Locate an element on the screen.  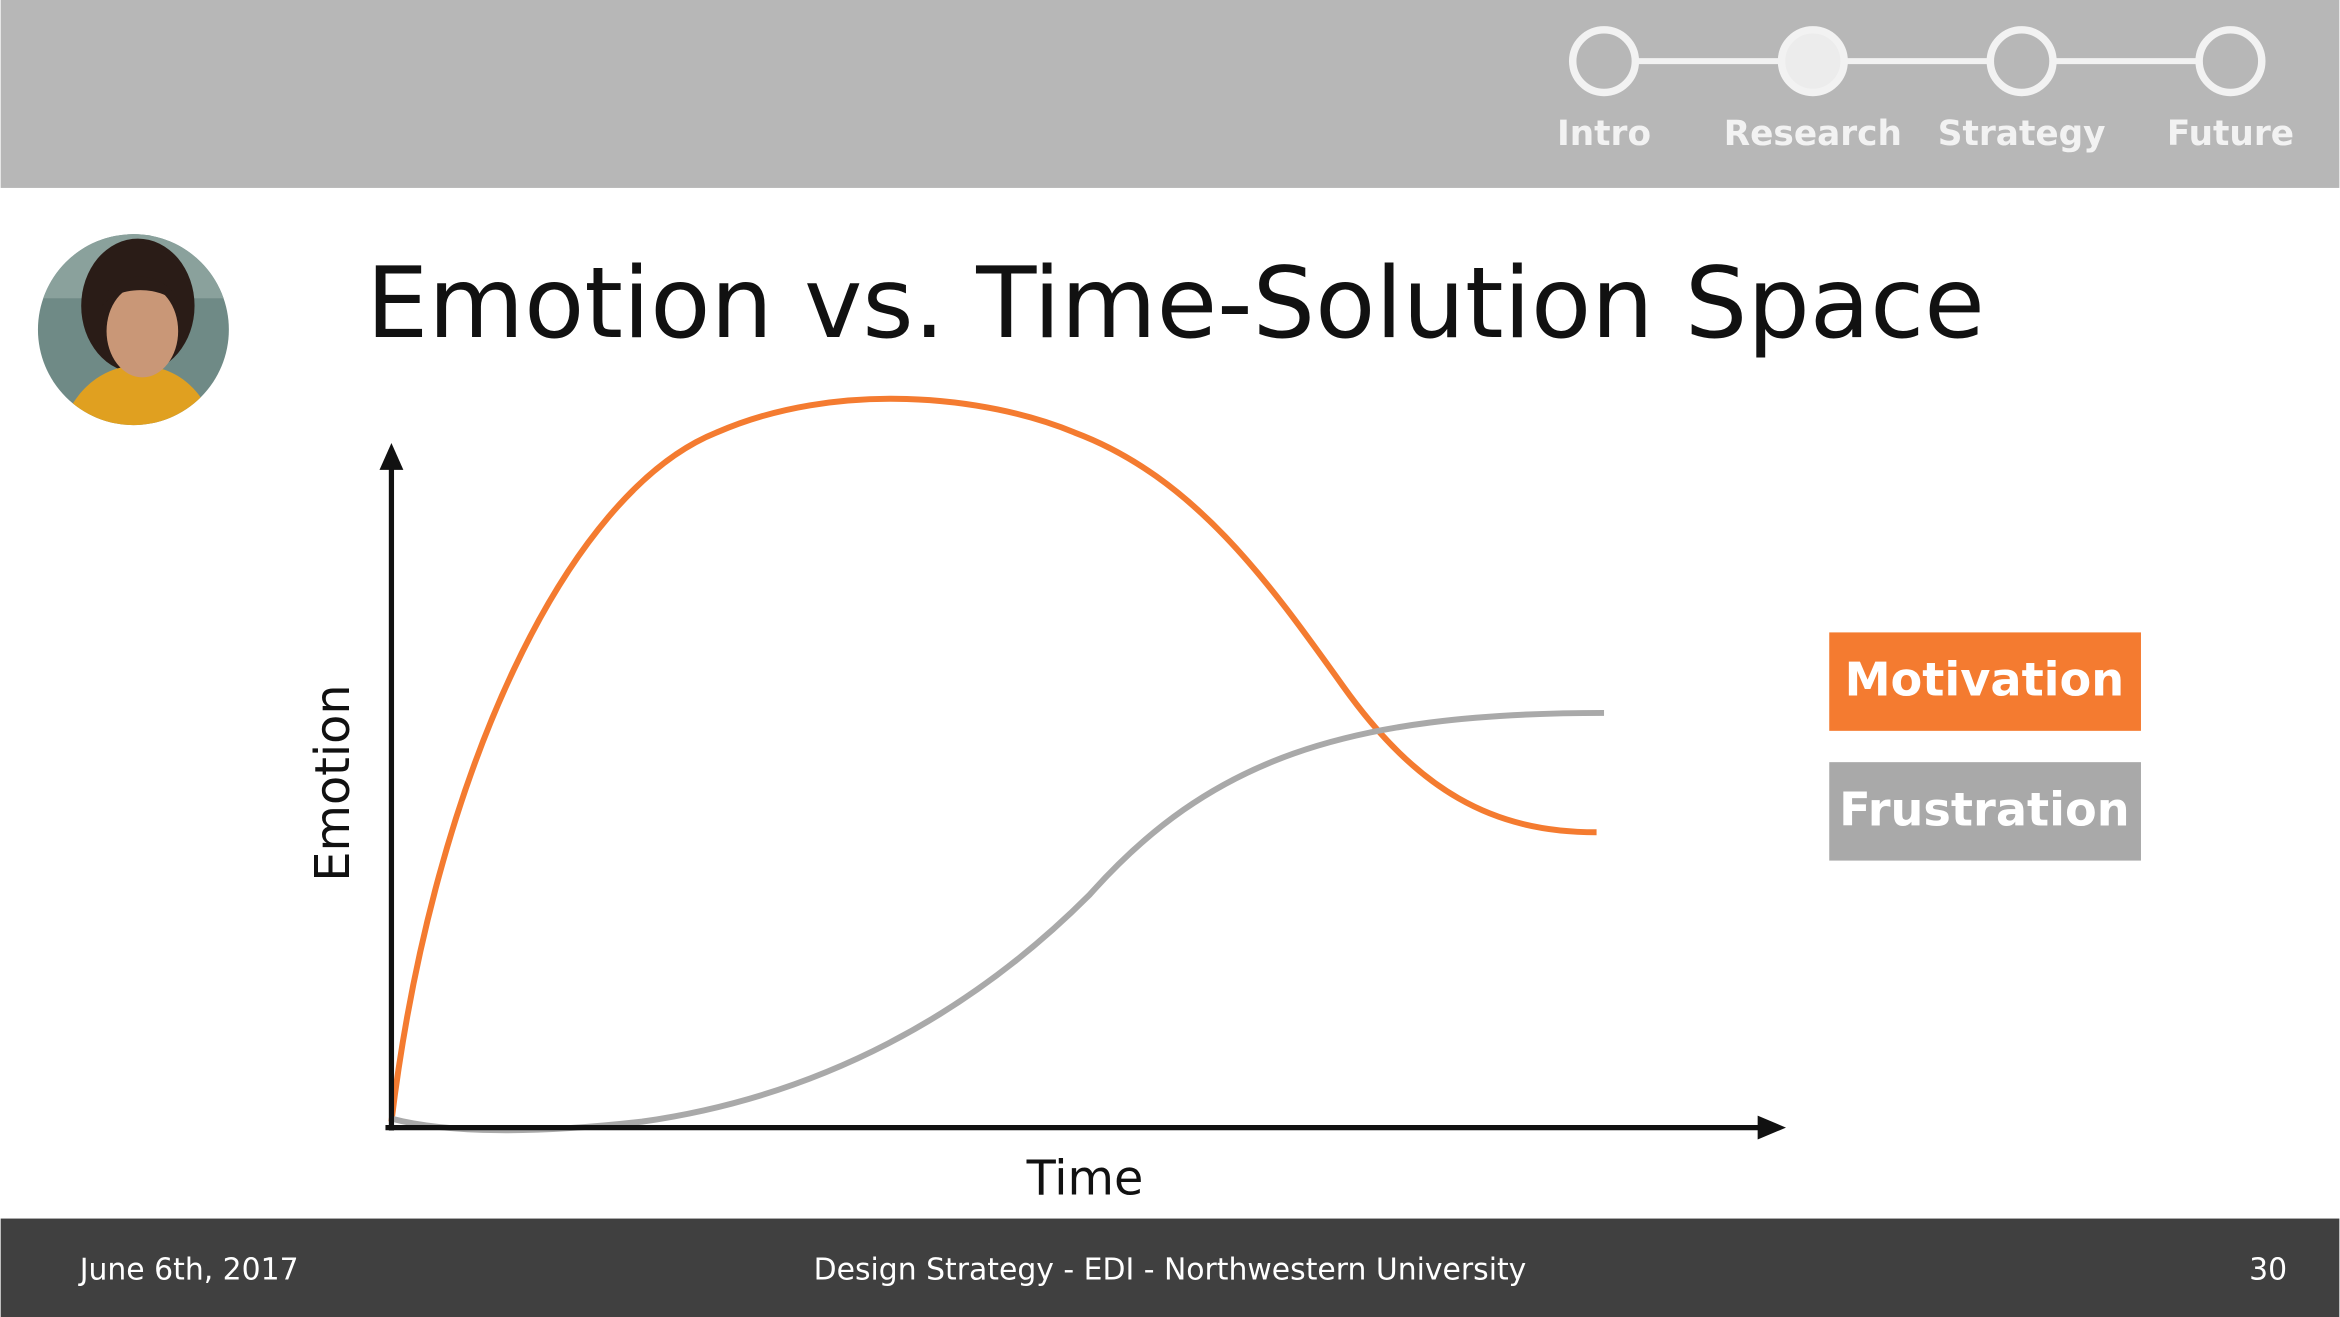
slide-title: Emotion vs. Time-Solution Space is located at coordinates (1175, 304).